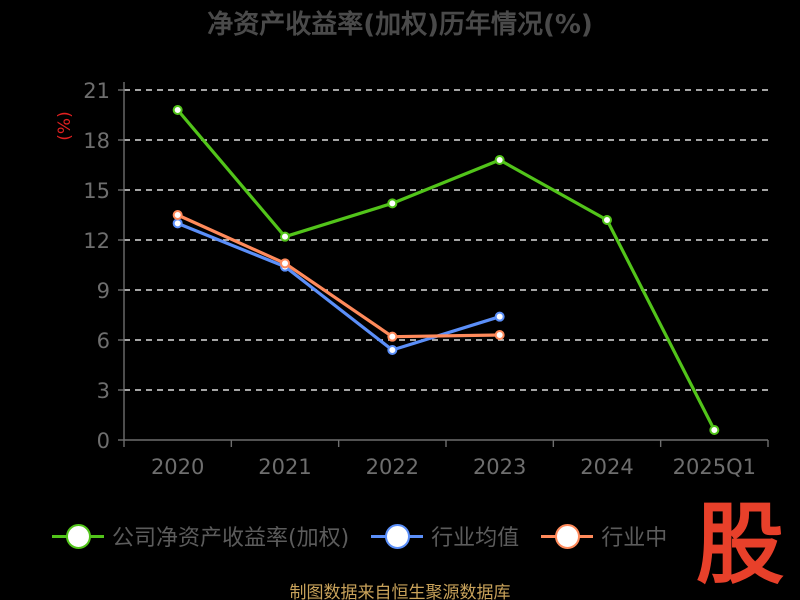  Describe the element at coordinates (177, 467) in the screenshot. I see `x-tick-label: 2020` at that location.